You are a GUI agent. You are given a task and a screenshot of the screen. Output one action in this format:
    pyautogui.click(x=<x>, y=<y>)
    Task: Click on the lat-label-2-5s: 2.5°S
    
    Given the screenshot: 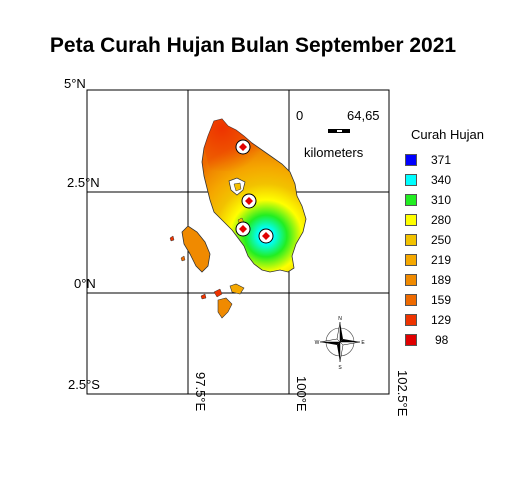 What is the action you would take?
    pyautogui.click(x=84, y=384)
    